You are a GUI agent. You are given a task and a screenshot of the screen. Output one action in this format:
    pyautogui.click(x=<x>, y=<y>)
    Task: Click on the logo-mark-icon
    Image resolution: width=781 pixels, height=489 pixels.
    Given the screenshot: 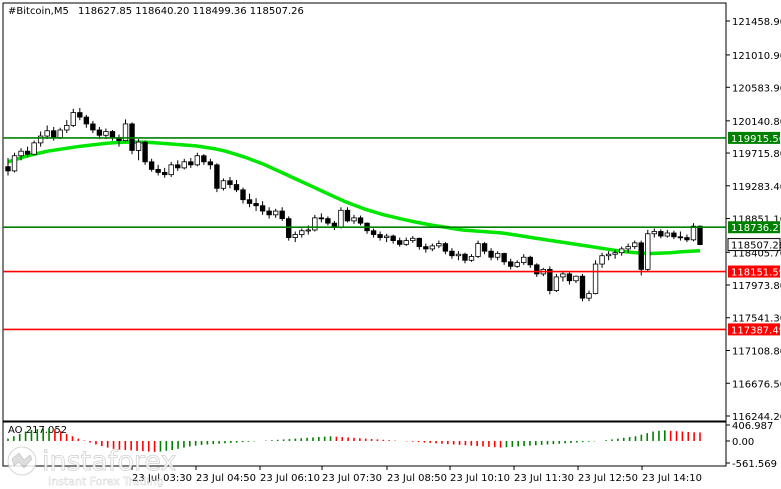 What is the action you would take?
    pyautogui.click(x=22, y=461)
    